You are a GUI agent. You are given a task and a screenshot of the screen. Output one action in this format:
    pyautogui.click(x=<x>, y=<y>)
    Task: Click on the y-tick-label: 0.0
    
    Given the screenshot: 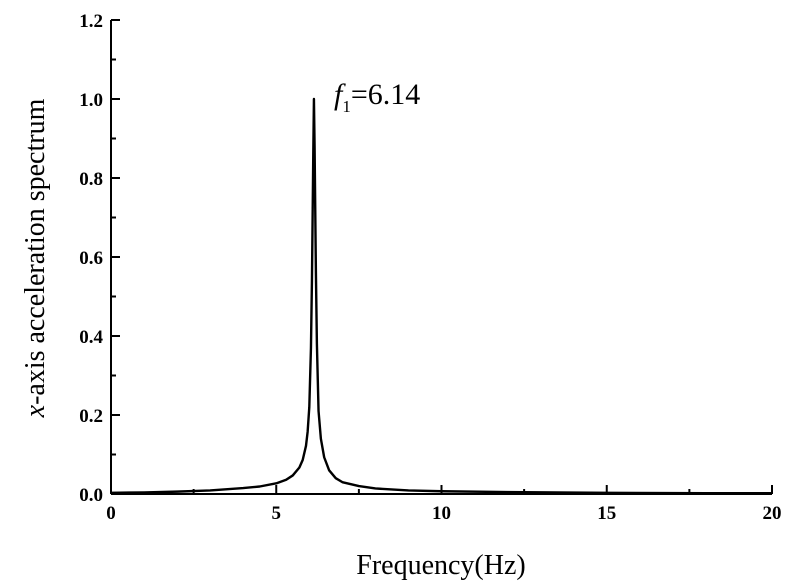 What is the action you would take?
    pyautogui.click(x=91, y=495)
    